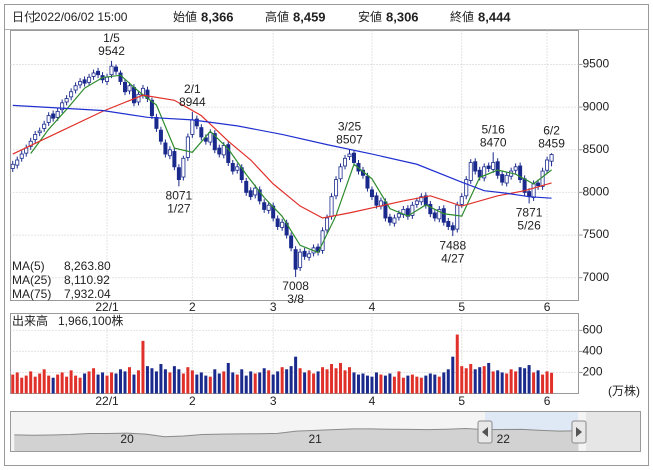  I want to click on annotation-value: 8507, so click(349, 139).